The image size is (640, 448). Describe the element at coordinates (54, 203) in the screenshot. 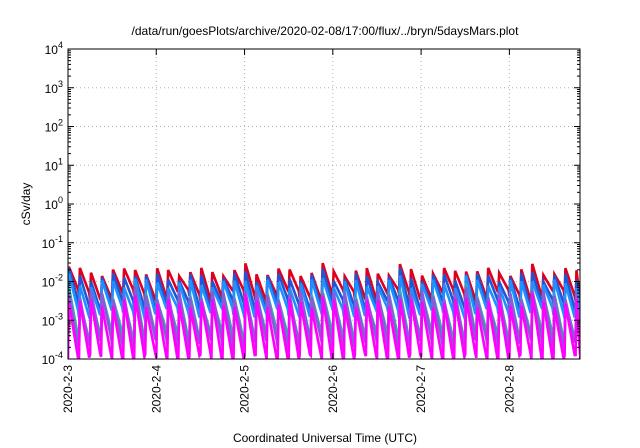

I see `y-tick-label: 10⁰` at that location.